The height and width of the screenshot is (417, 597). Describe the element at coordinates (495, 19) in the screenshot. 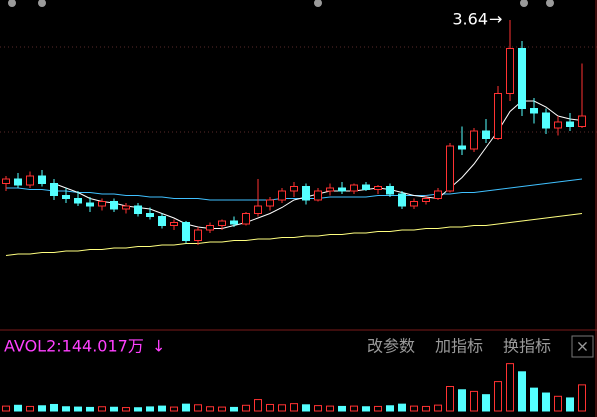

I see `peak-arrow: →` at that location.